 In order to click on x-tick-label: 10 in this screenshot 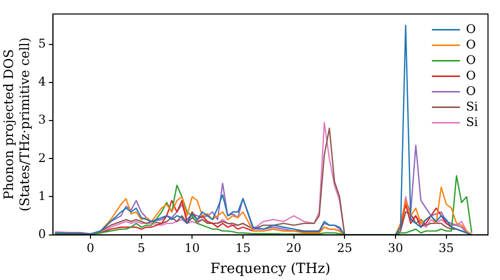, I will do `click(192, 248)`.